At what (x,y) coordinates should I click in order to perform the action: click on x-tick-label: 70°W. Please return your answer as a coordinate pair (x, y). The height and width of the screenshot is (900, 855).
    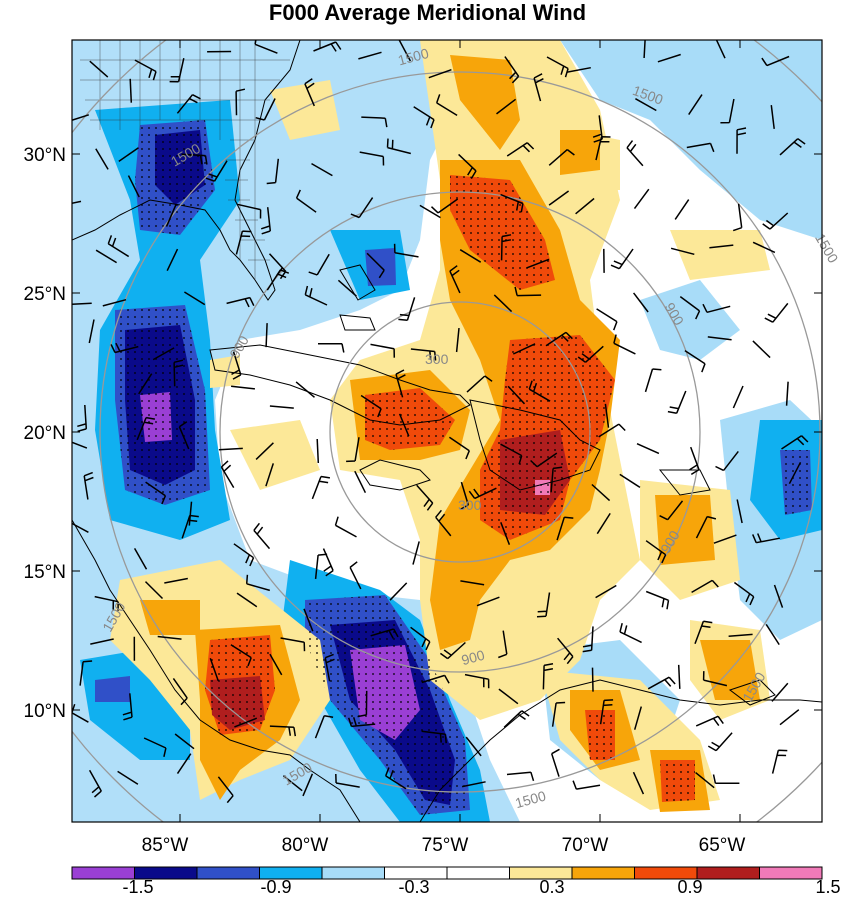
    Looking at the image, I should click on (585, 845).